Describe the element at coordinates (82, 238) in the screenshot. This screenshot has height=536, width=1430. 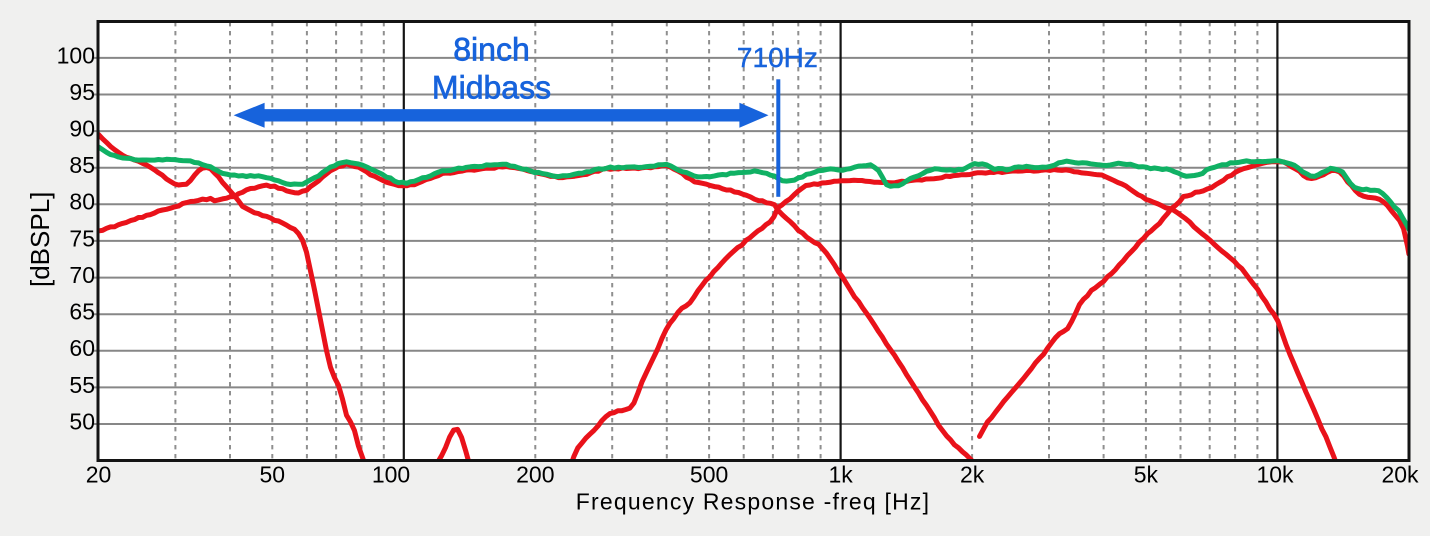
I see `svg-text: 75` at that location.